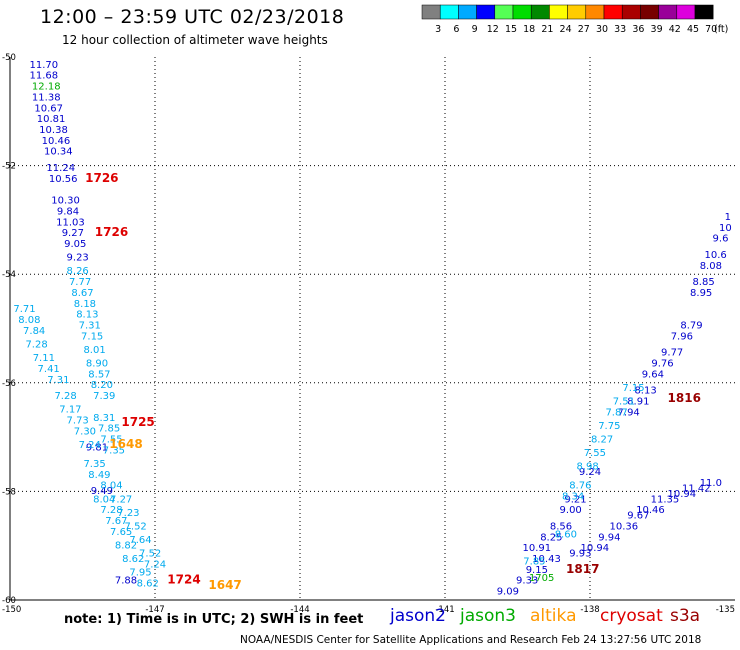 The image size is (740, 650). I want to click on swh-label-altika: 8.18, so click(85, 304).